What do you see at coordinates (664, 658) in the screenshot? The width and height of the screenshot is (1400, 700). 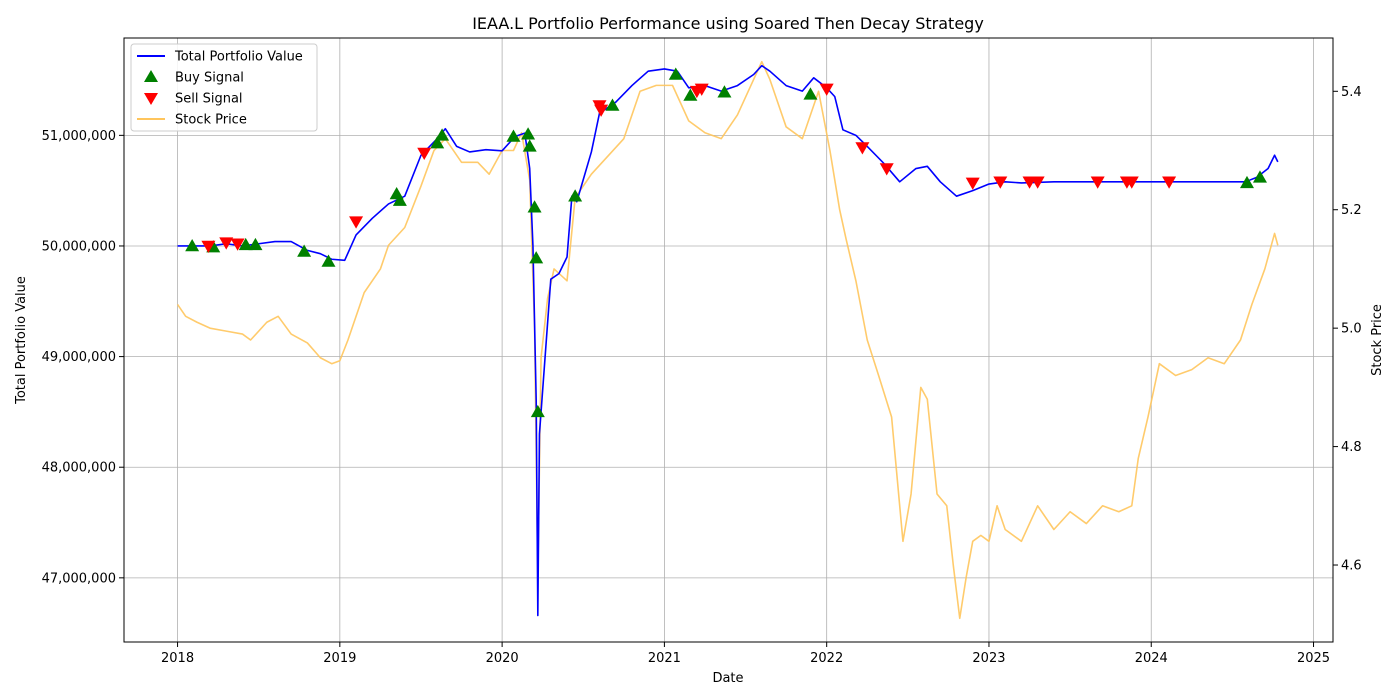 I see `x-tick-label: 2021` at bounding box center [664, 658].